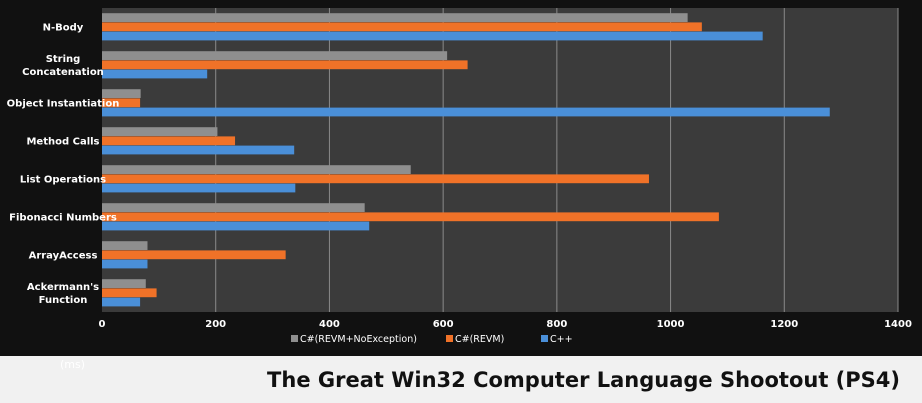  I want to click on x-tick-label: 1200, so click(784, 324).